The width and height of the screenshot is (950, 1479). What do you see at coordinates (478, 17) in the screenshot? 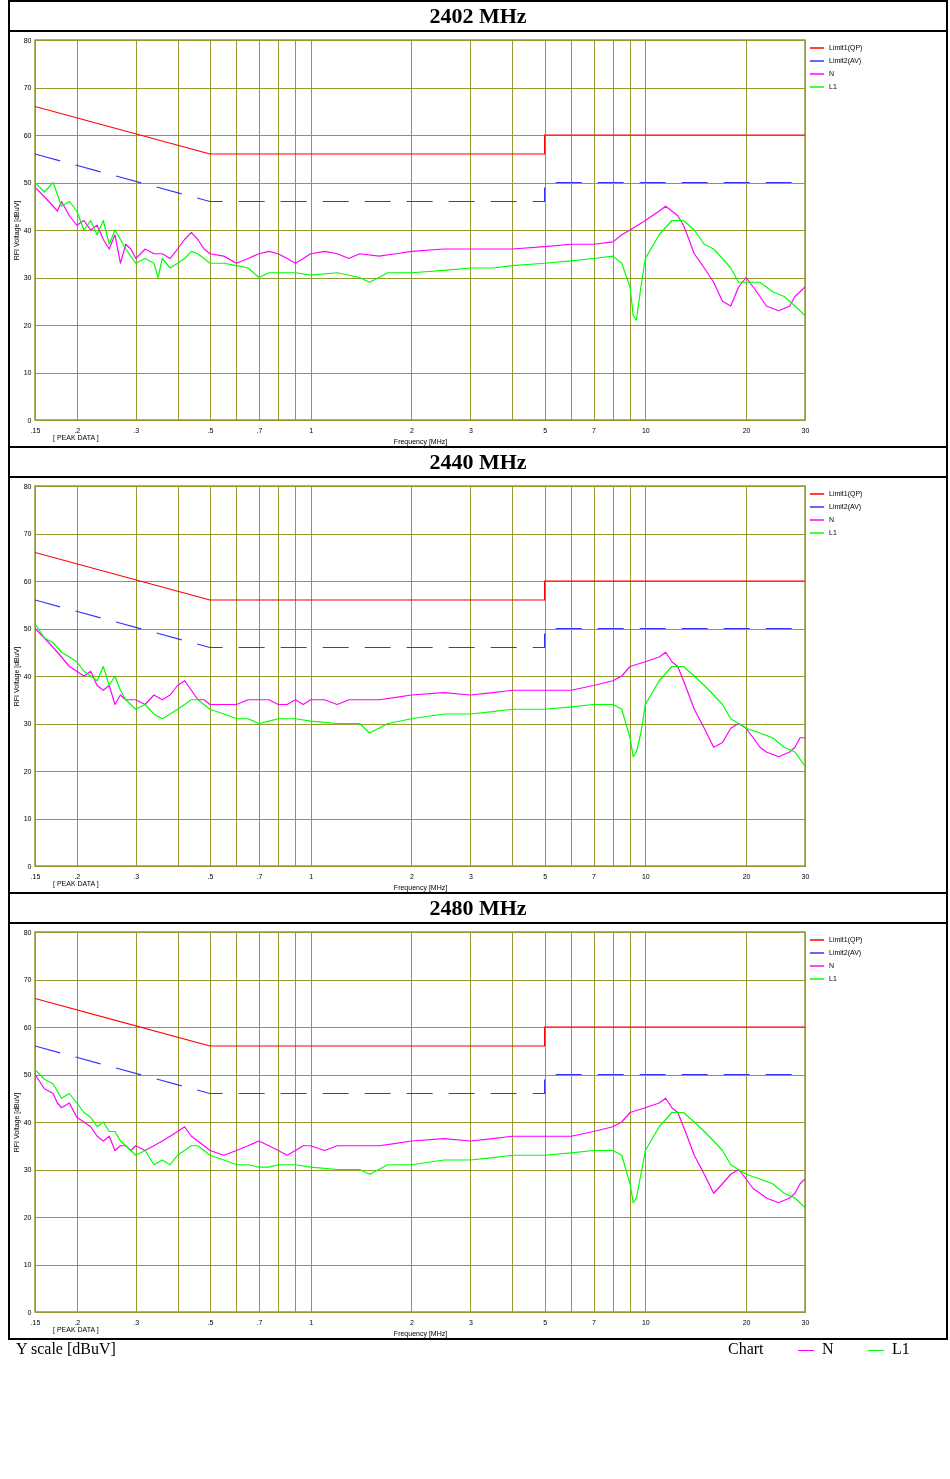
I see `chart-title: 2402 MHz` at bounding box center [478, 17].